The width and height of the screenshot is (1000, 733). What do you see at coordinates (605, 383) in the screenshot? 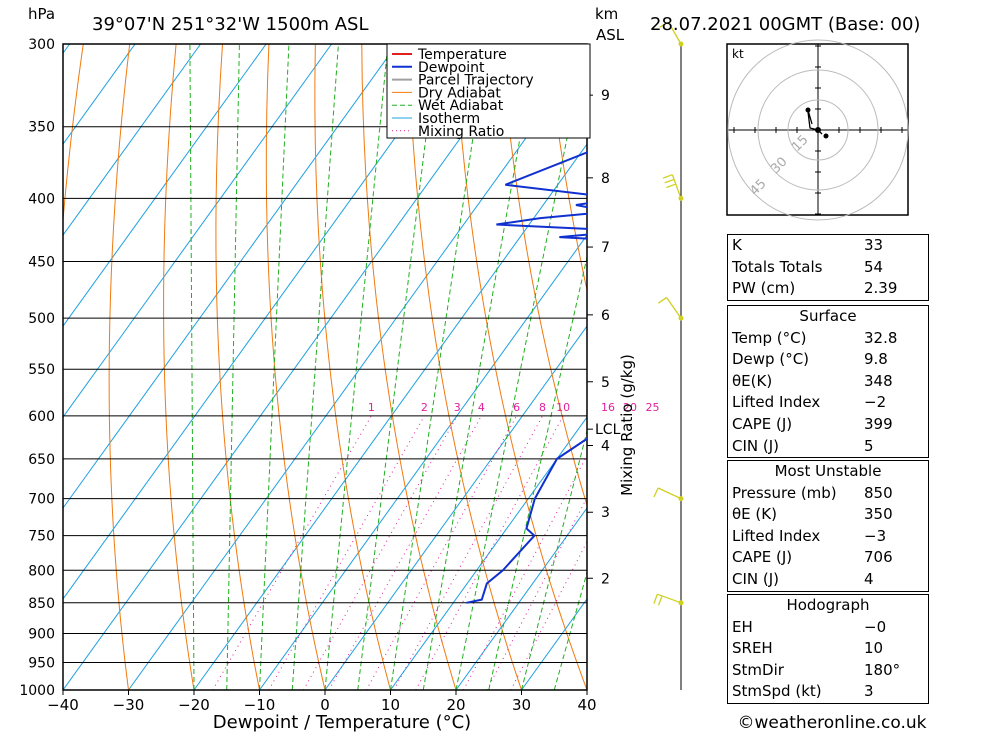
I see `km-tick-label: 5` at bounding box center [605, 383].